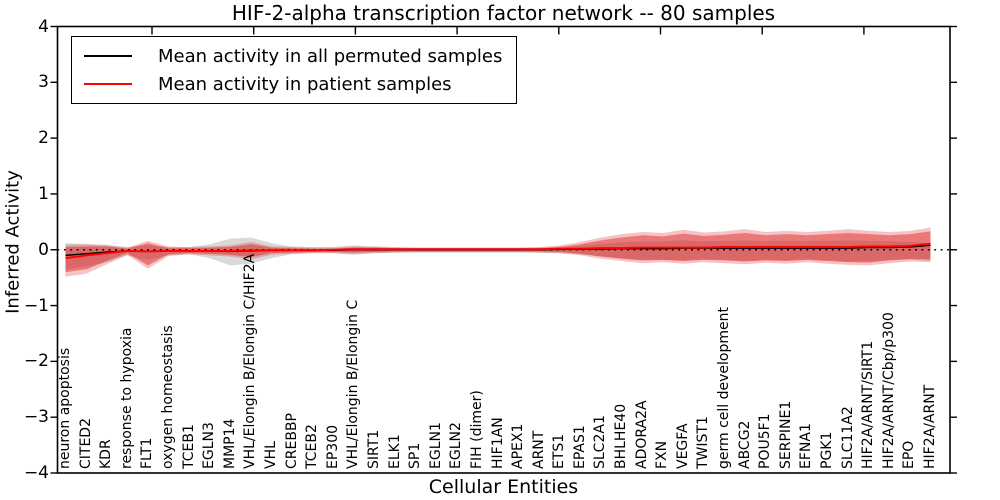 The height and width of the screenshot is (500, 1000). Describe the element at coordinates (497, 443) in the screenshot. I see `x-tick-label: HIF1AN` at that location.